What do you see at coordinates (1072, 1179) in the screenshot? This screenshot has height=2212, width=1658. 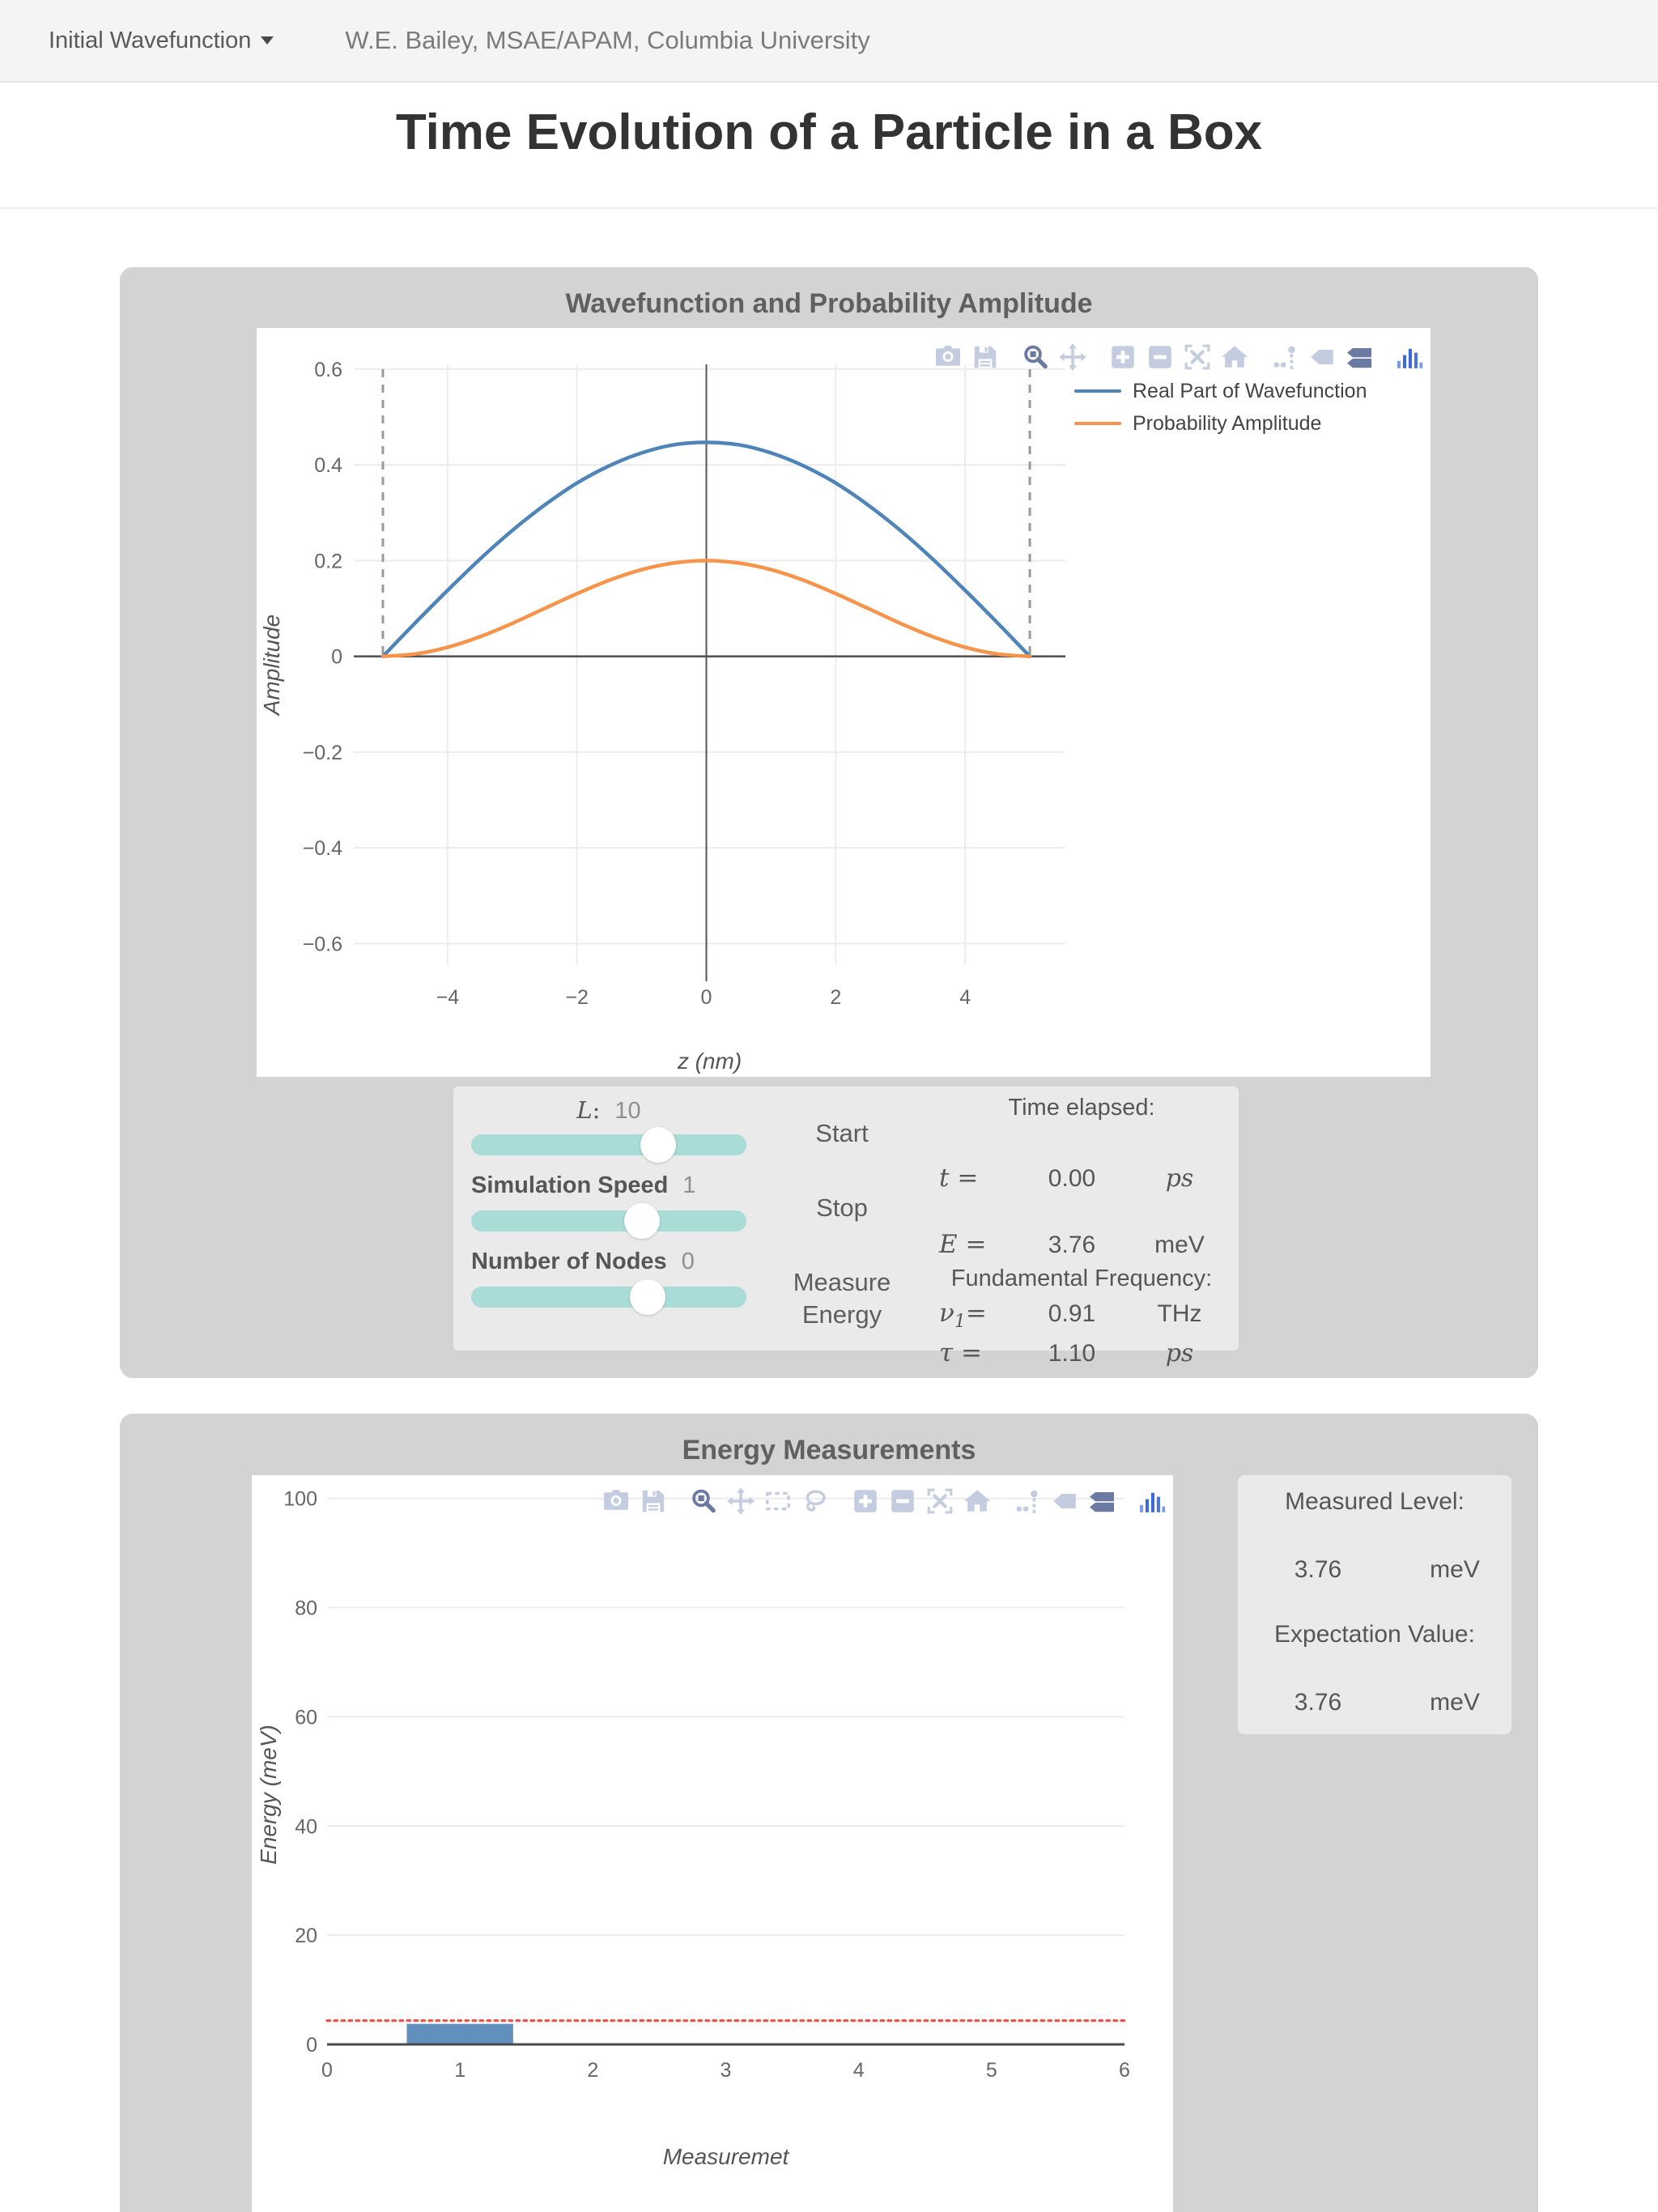 I see `readout-value: 0.00` at bounding box center [1072, 1179].